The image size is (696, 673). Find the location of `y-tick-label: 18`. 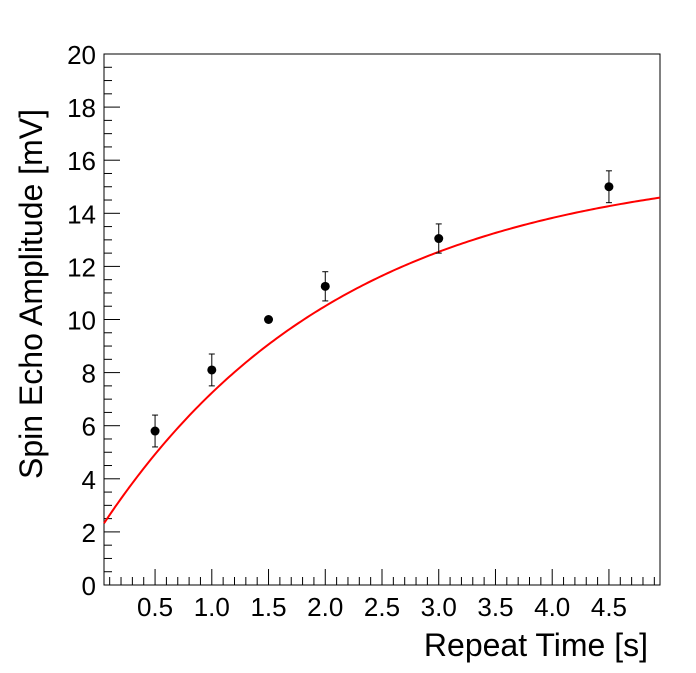

y-tick-label: 18 is located at coordinates (81, 108).